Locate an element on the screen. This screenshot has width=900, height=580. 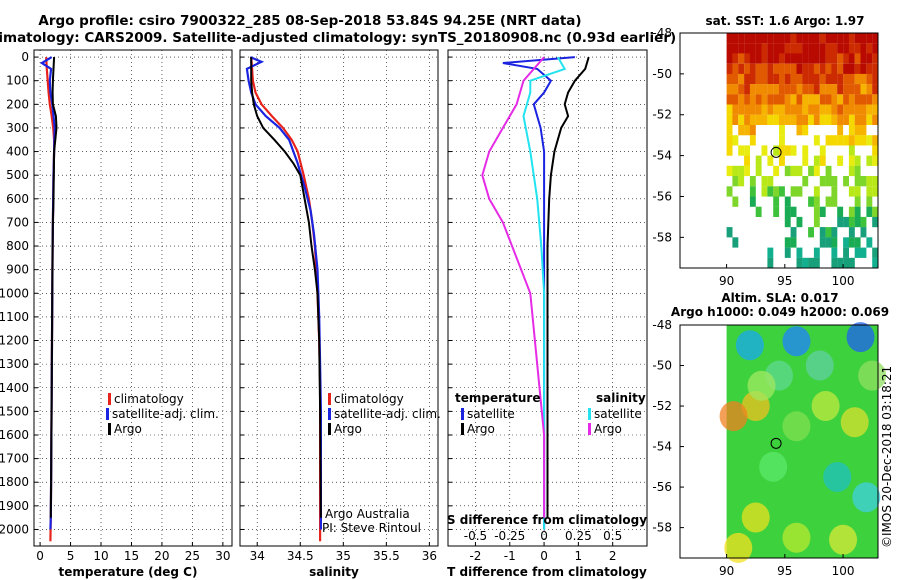
depth-tick-label: 1700 is located at coordinates (14, 459).